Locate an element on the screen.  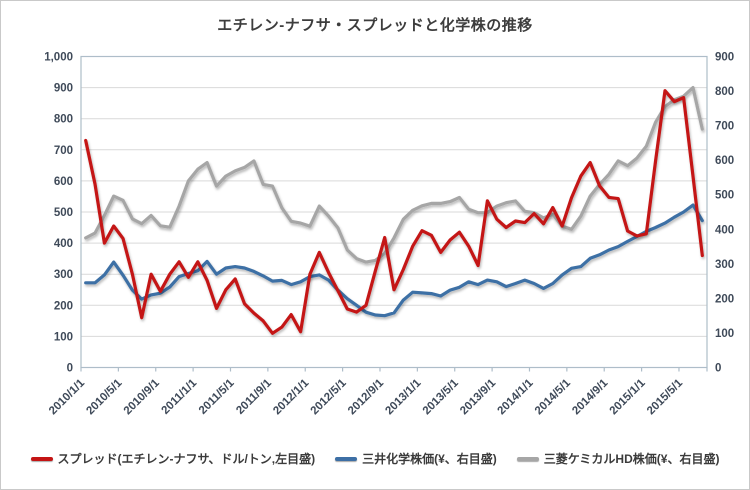
svg-text: 2013/1/1 is located at coordinates (403, 397).